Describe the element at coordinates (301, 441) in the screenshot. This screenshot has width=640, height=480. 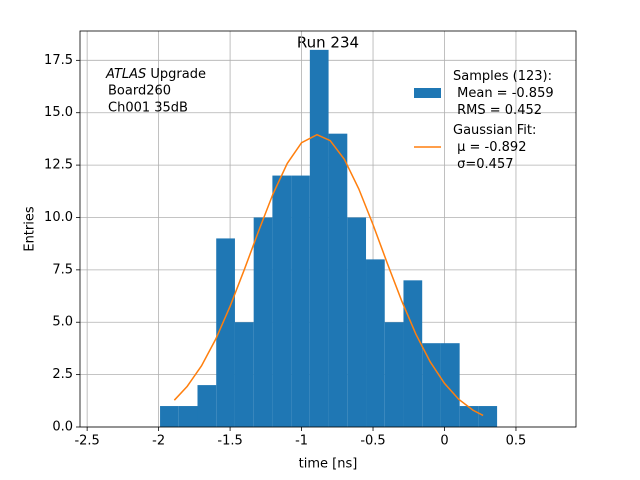
I see `x-tick-label: -1` at that location.